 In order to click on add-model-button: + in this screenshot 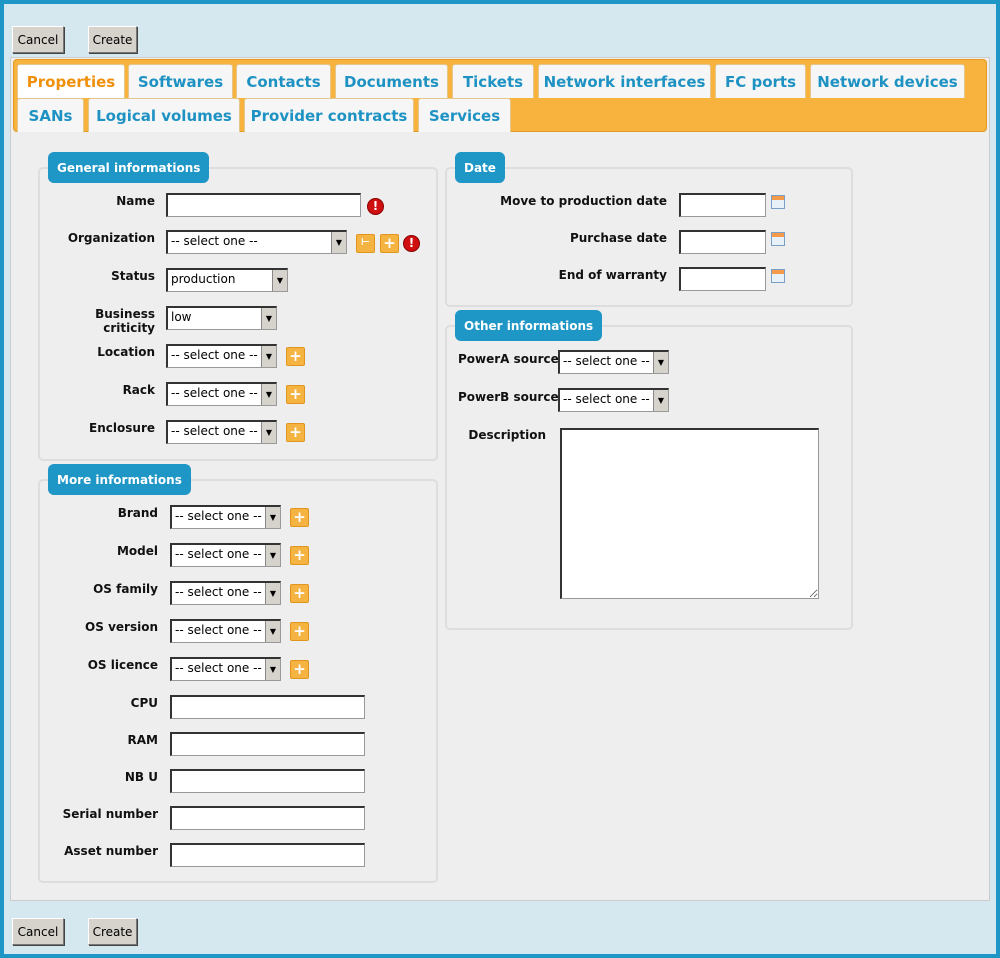, I will do `click(299, 555)`.